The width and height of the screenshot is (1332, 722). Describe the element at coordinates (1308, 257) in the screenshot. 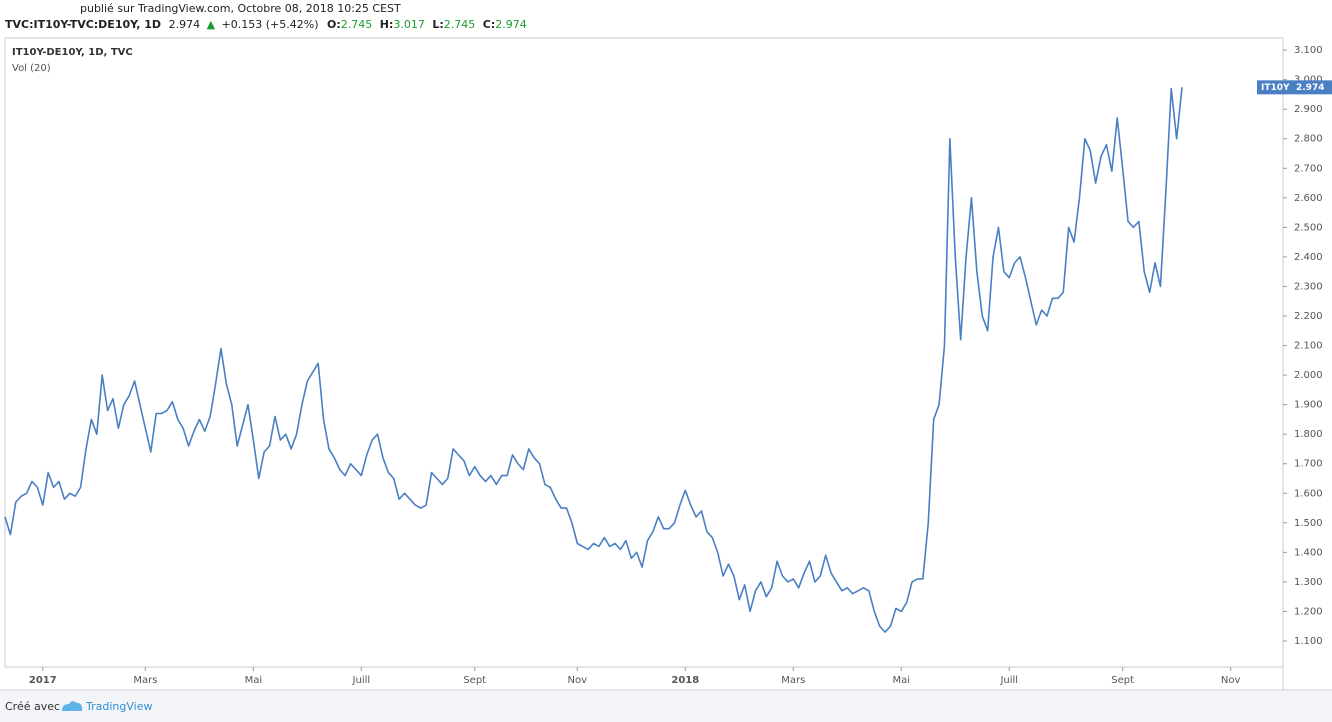

I see `y-tick-label: 2.400` at that location.